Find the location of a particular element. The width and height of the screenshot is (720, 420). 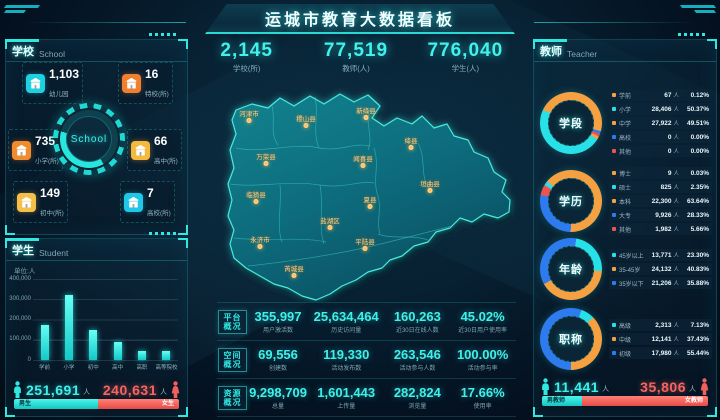

legend-item: 35-45岁 24,132 人 40.83% is located at coordinates (660, 269).